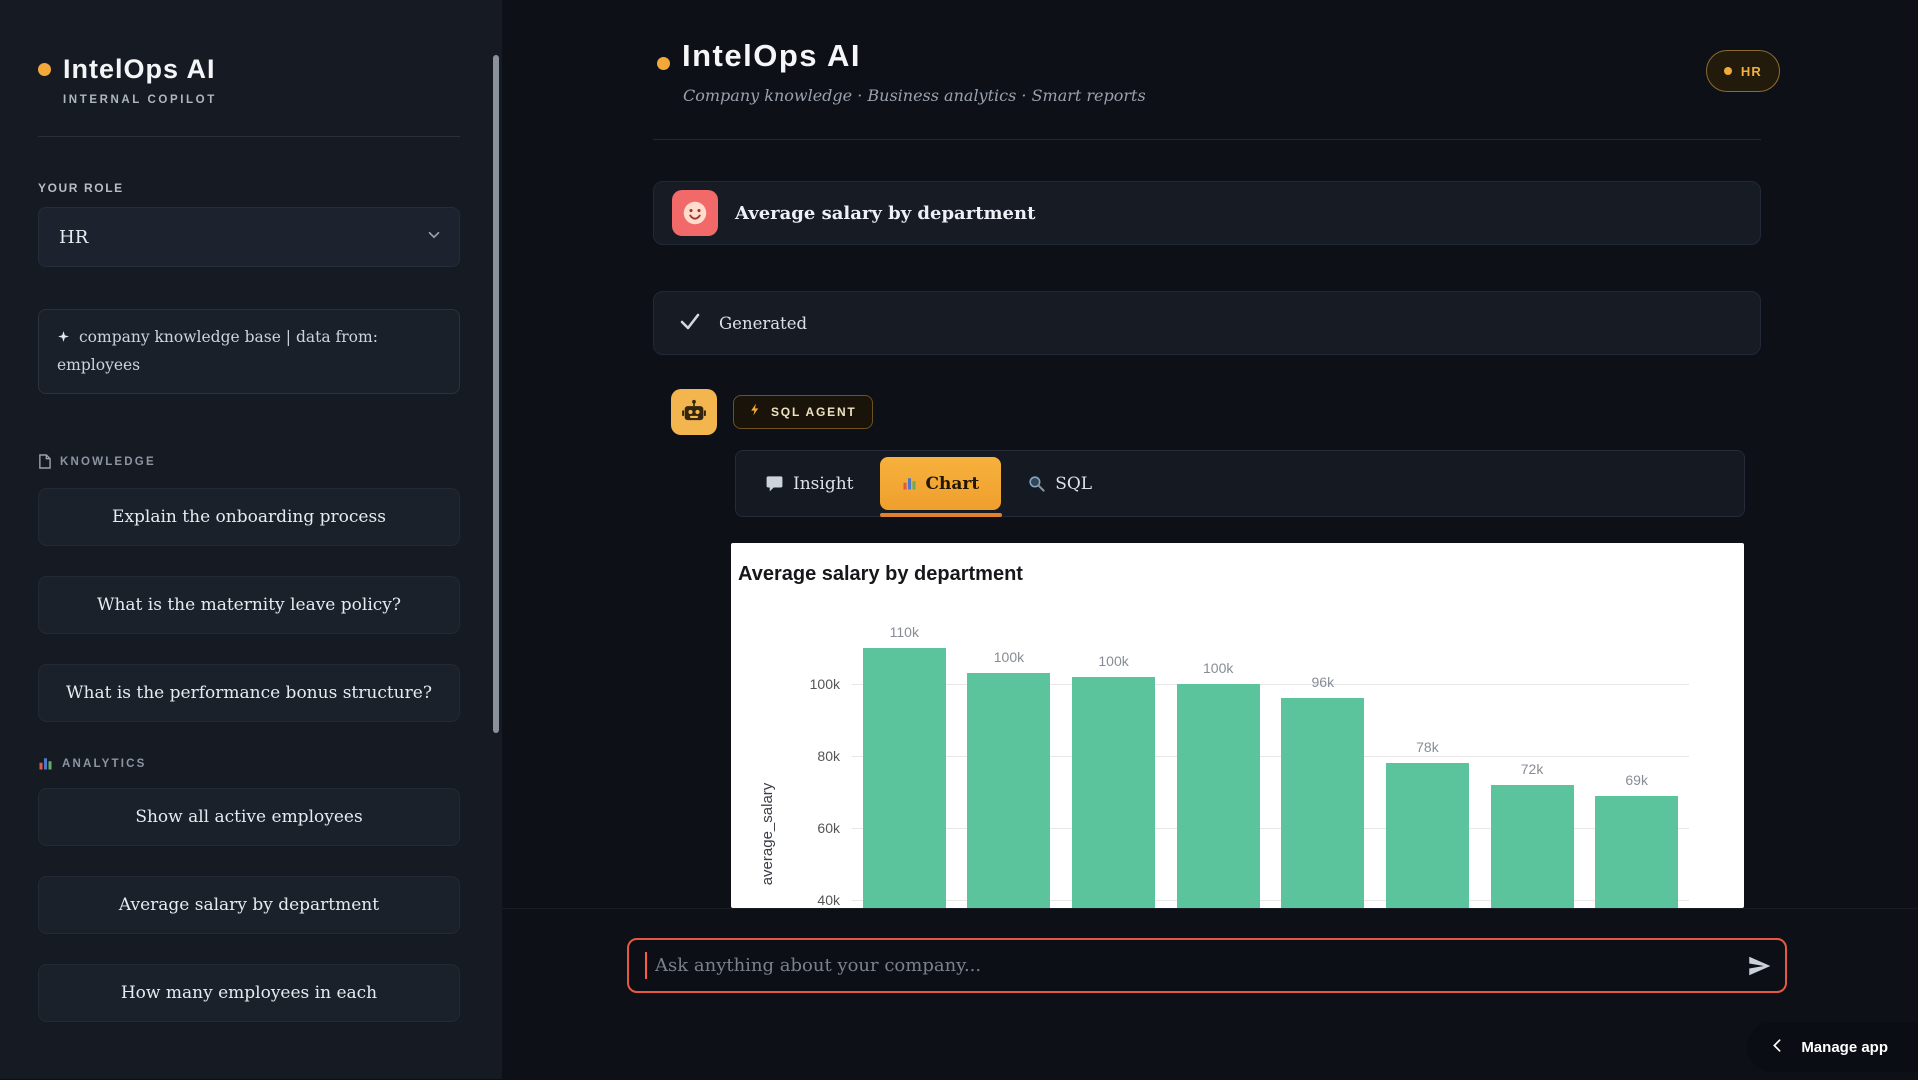  I want to click on tab-label: Chart, so click(952, 483).